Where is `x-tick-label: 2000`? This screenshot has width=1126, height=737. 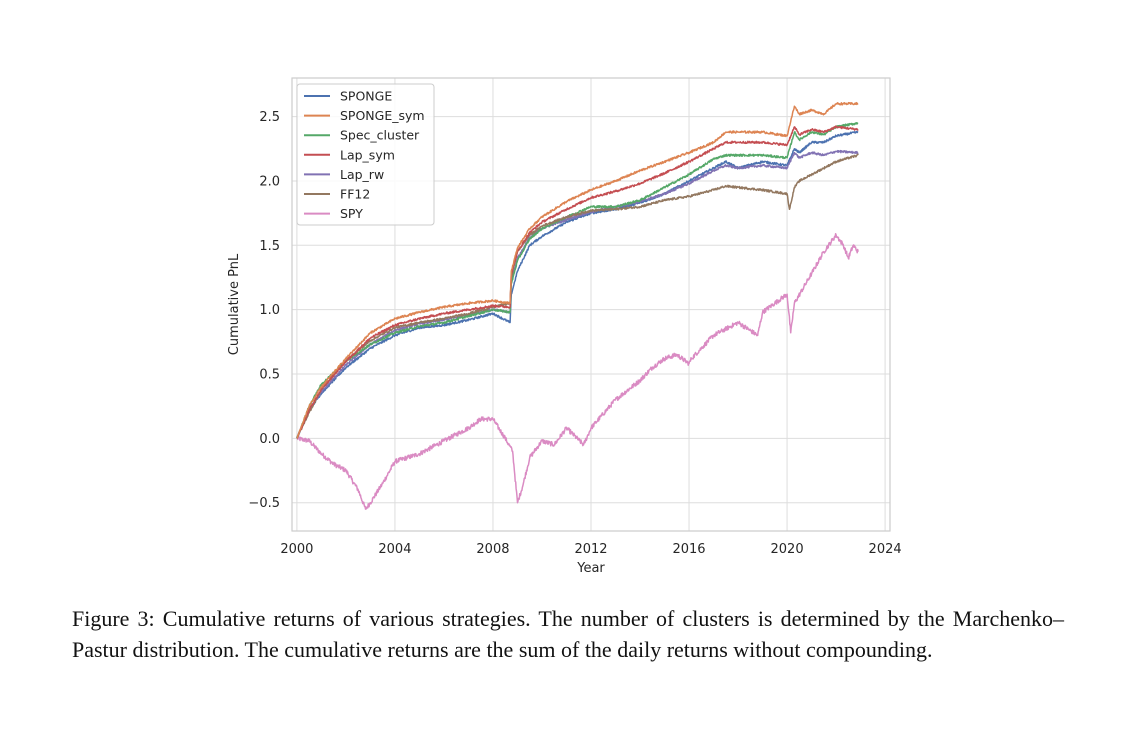 x-tick-label: 2000 is located at coordinates (296, 549).